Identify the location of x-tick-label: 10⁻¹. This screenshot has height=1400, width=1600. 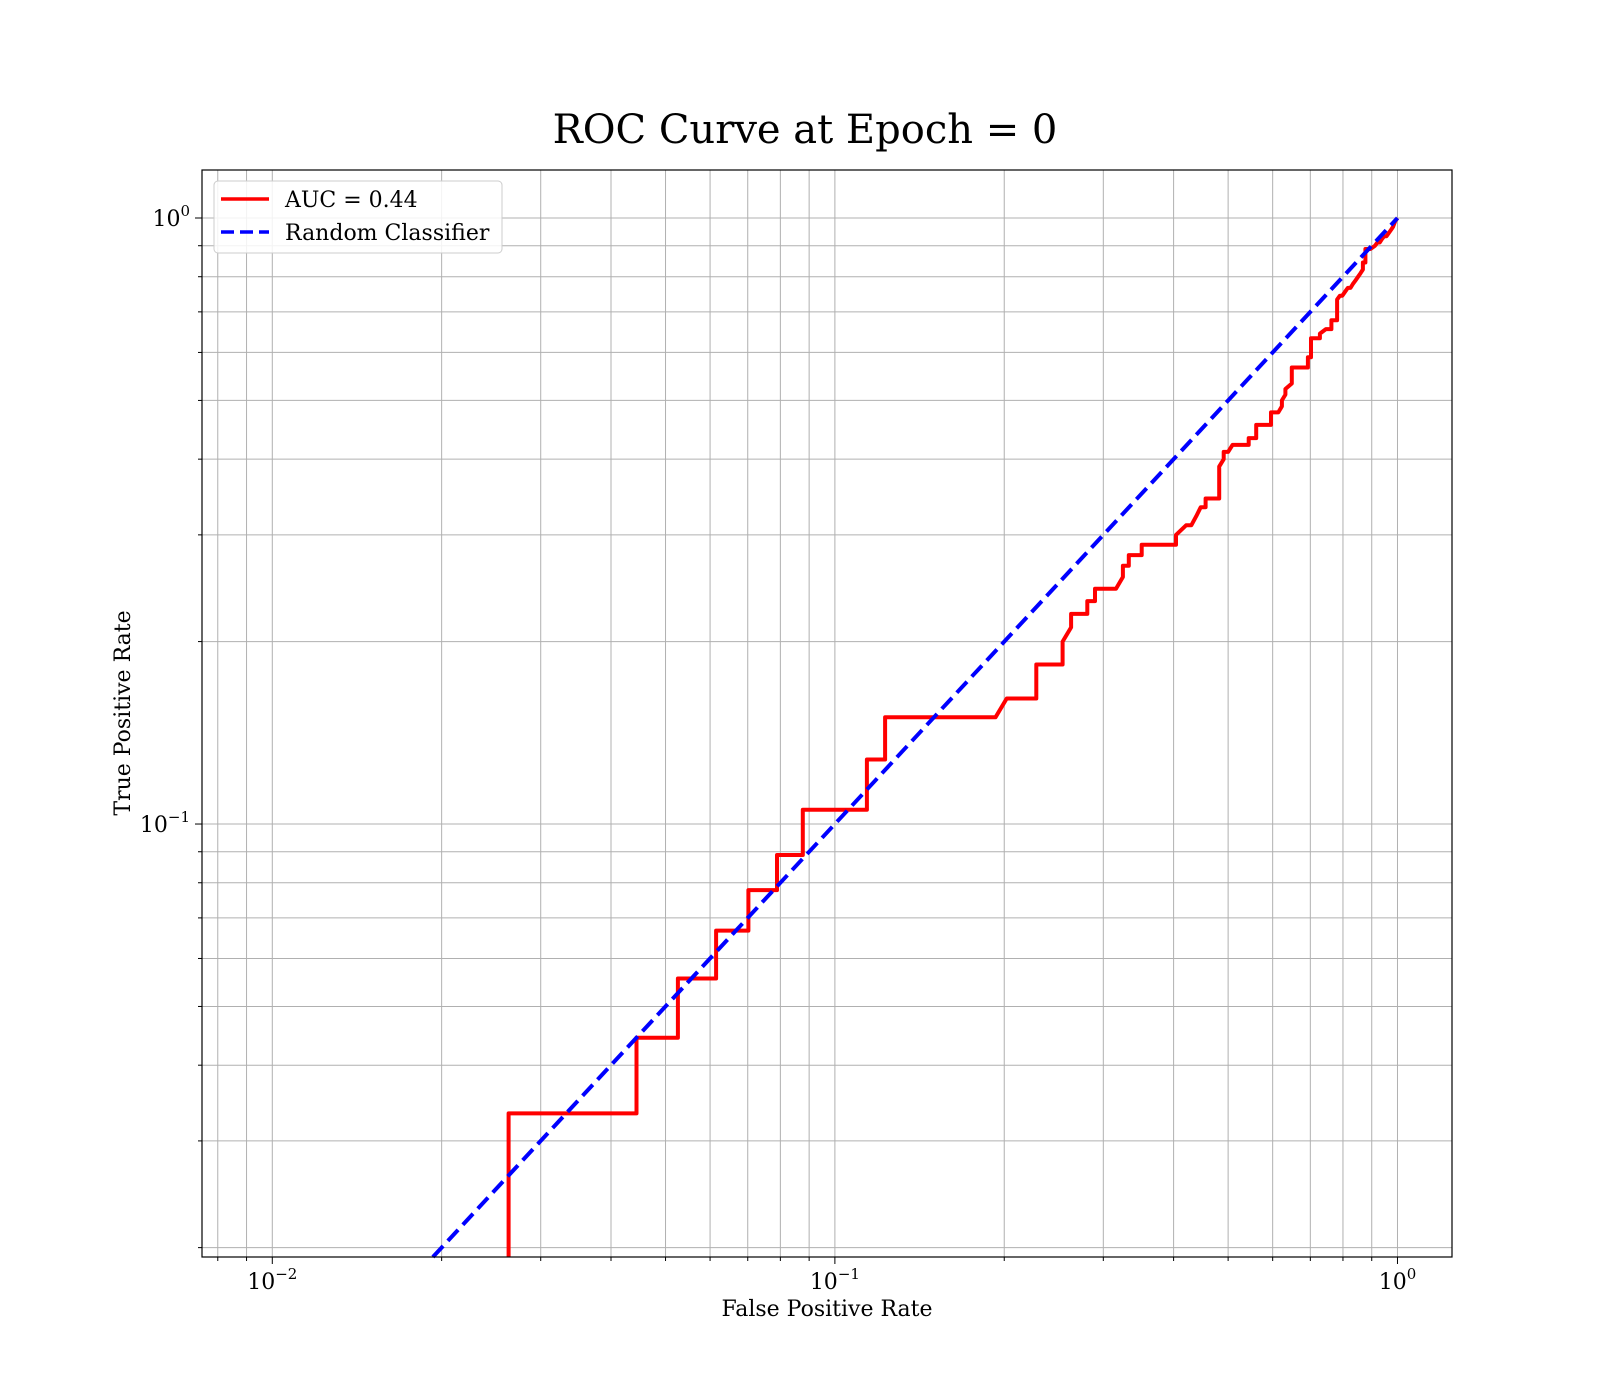
(835, 1280).